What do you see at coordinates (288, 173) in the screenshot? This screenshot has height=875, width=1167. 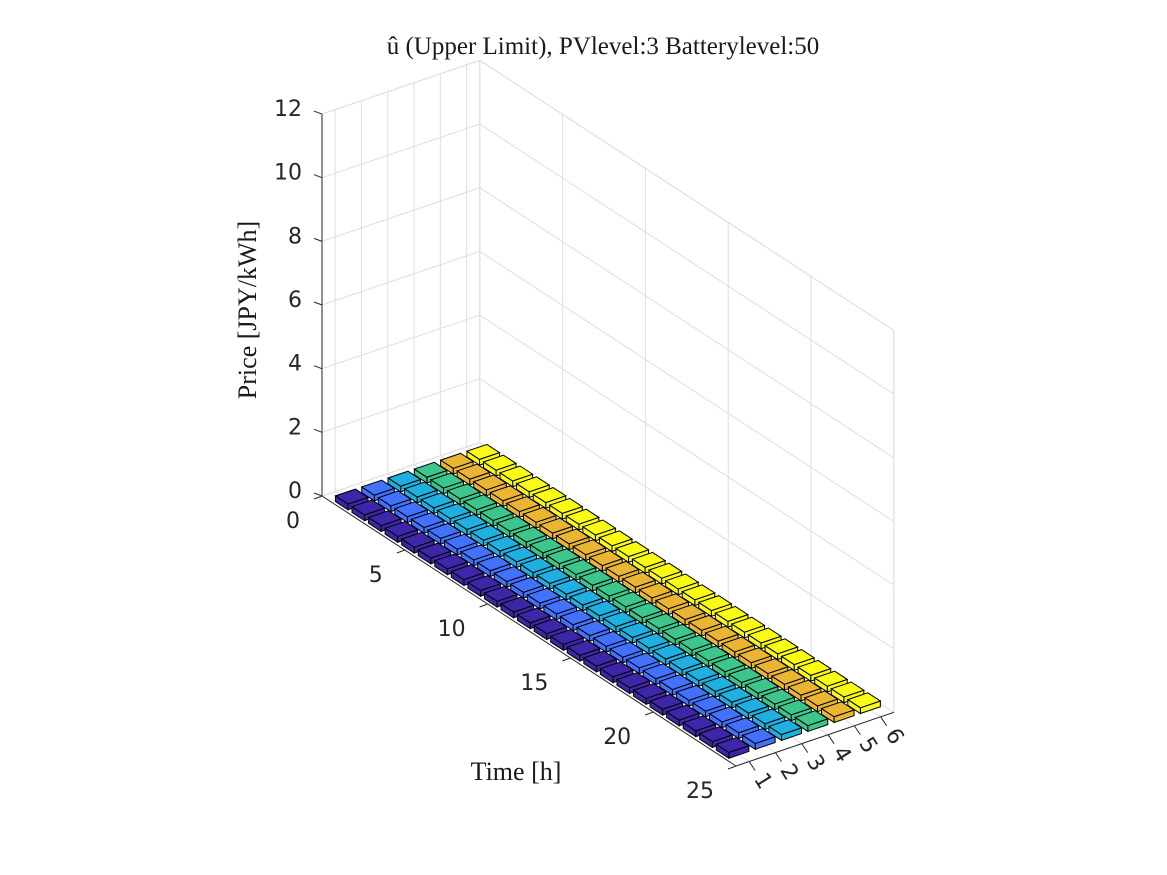 I see `z-tick-label: 10` at bounding box center [288, 173].